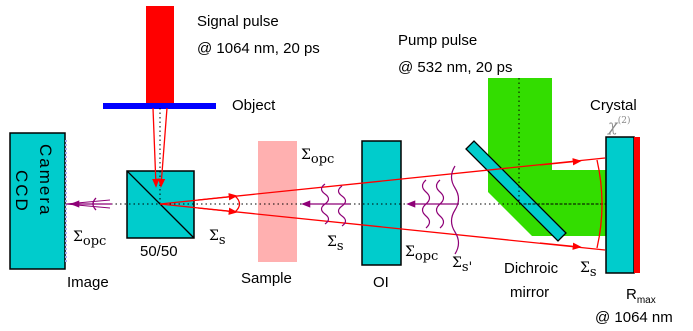 This screenshot has height=331, width=693. I want to click on ccd-label: CCD, so click(21, 191).